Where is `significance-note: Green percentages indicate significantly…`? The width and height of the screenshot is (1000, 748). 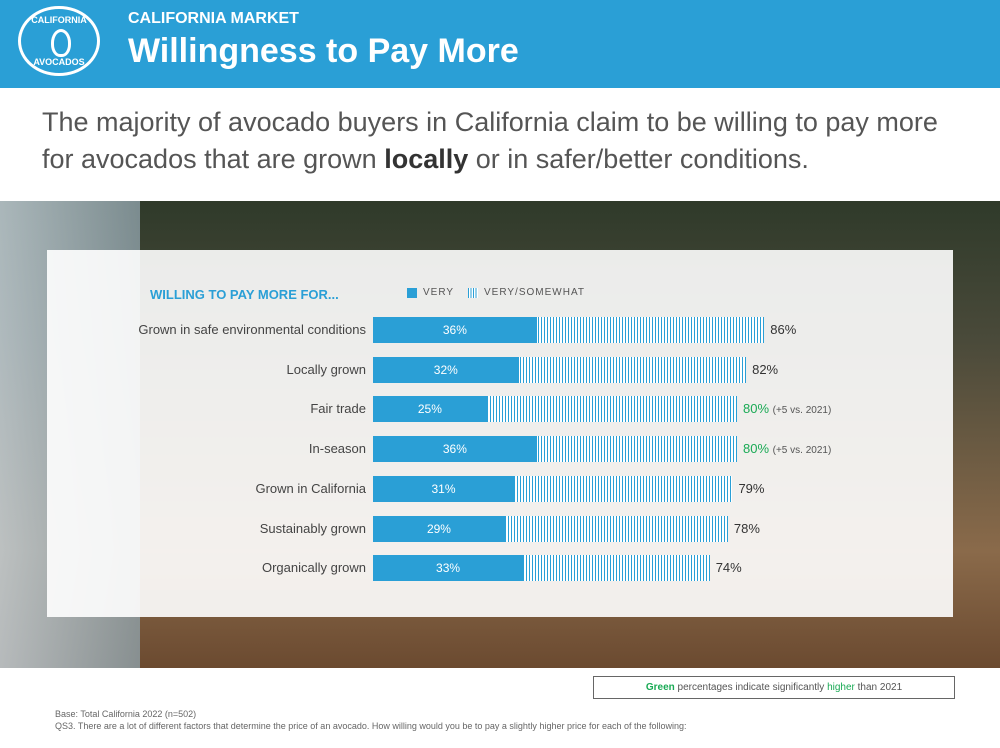 significance-note: Green percentages indicate significantly… is located at coordinates (774, 687).